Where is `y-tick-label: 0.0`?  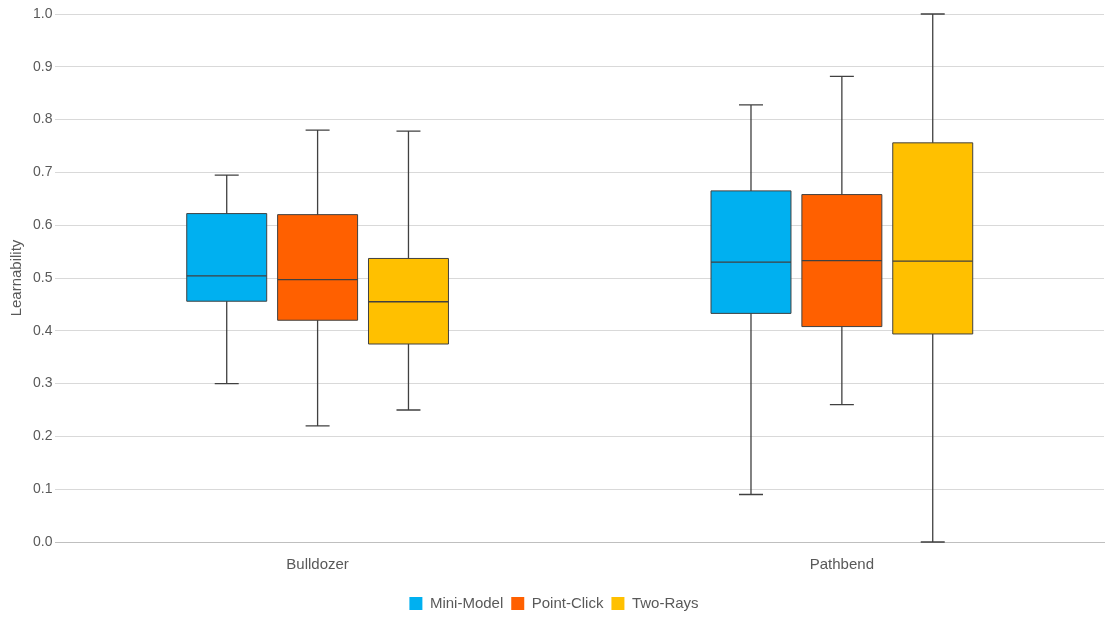 y-tick-label: 0.0 is located at coordinates (42, 540).